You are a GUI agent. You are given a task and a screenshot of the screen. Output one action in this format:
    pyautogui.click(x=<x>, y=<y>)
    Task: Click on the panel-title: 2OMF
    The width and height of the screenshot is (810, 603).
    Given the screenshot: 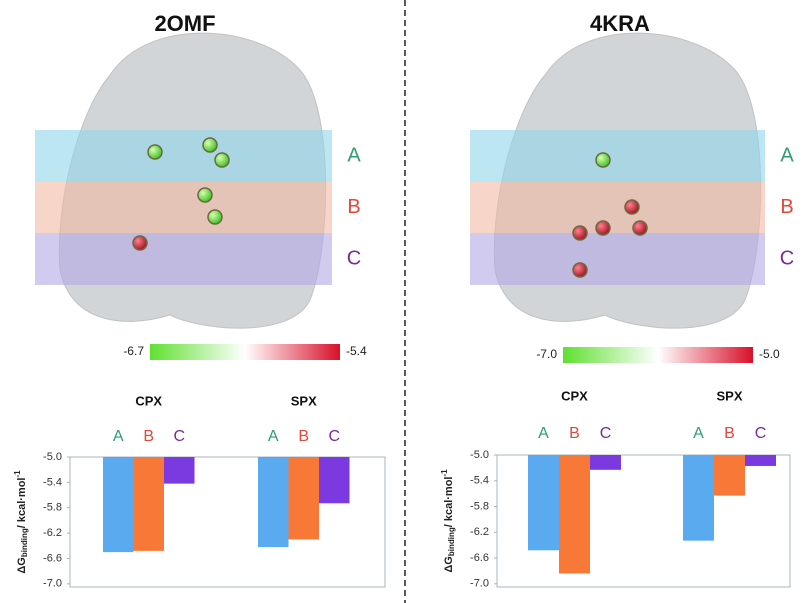 What is the action you would take?
    pyautogui.click(x=184, y=23)
    